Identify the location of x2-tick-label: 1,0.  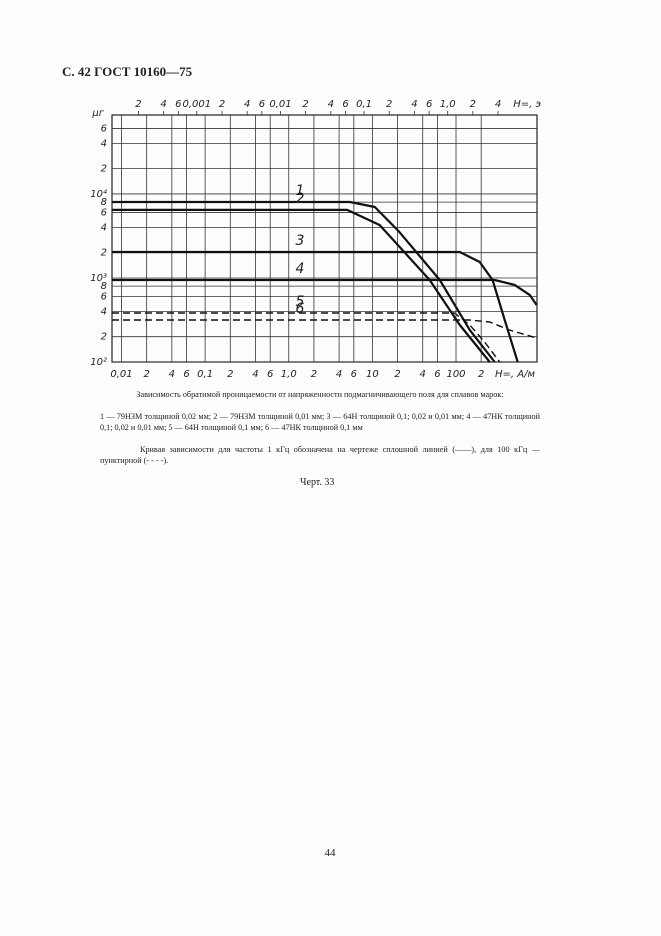
(448, 104).